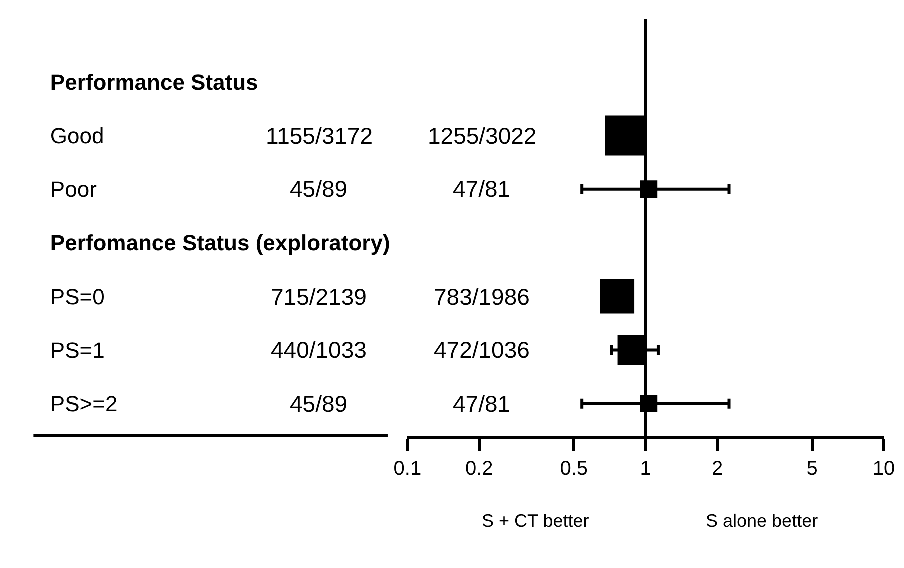 The height and width of the screenshot is (568, 904). Describe the element at coordinates (154, 82) in the screenshot. I see `y-tick-label: Performance Status` at that location.